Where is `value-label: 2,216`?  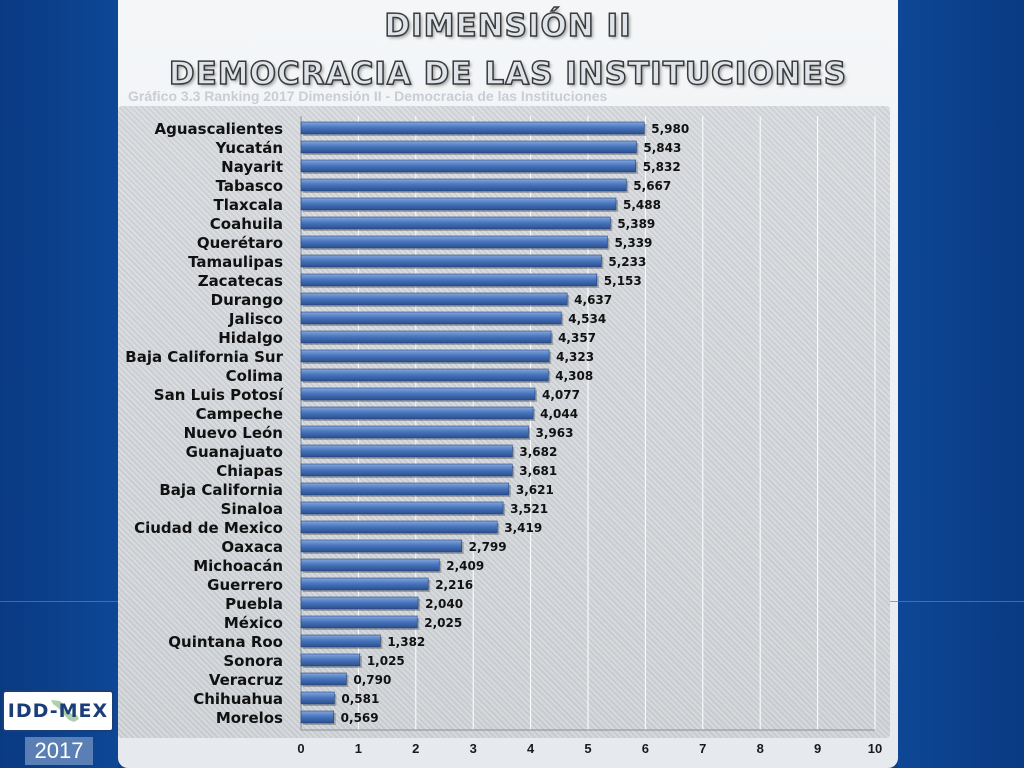 value-label: 2,216 is located at coordinates (454, 585).